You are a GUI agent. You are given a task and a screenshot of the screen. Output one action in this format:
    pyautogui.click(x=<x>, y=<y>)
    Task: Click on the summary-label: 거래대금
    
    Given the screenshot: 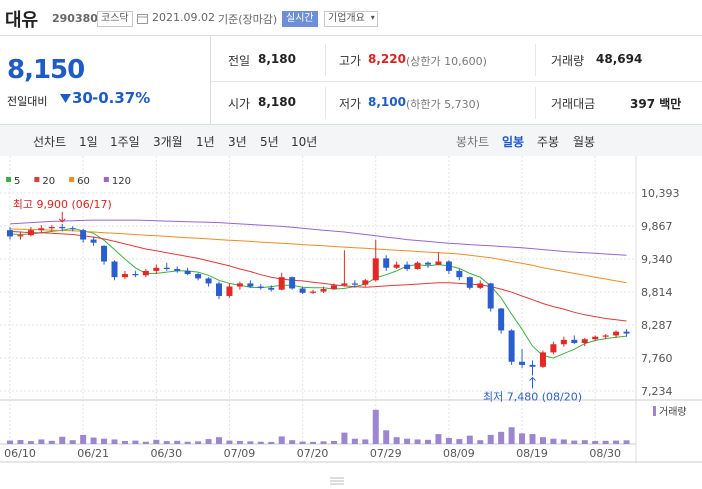 What is the action you would take?
    pyautogui.click(x=573, y=104)
    